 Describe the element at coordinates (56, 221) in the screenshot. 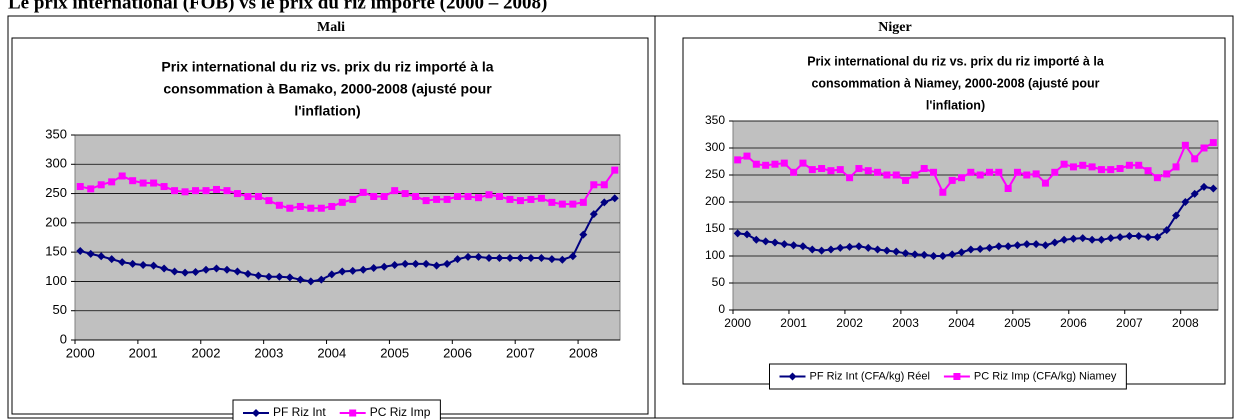

I see `y-tick-label: 200` at that location.